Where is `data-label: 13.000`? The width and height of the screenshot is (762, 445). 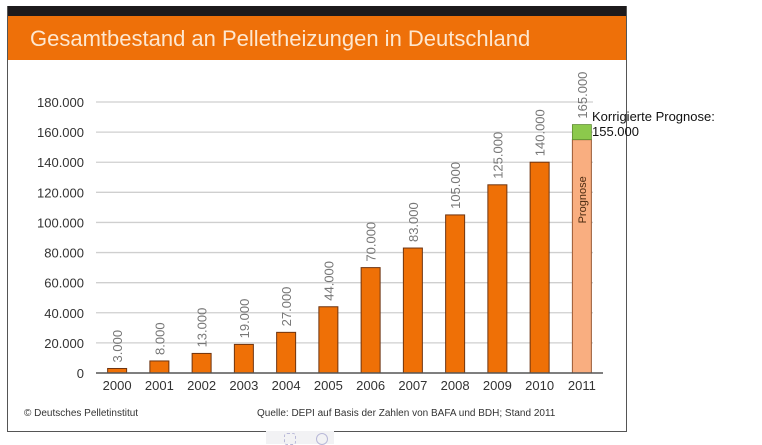
data-label: 13.000 is located at coordinates (202, 328).